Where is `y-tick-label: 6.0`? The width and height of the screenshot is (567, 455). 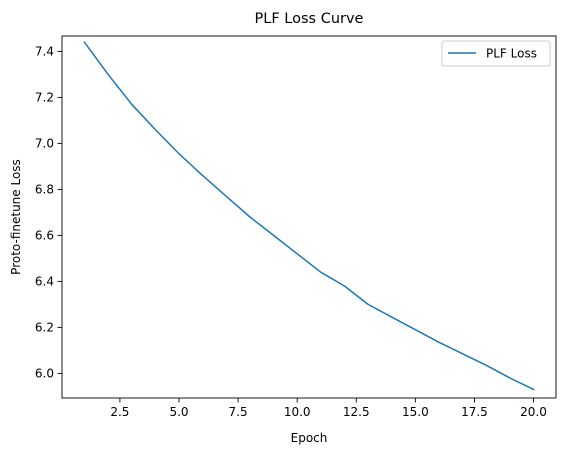 y-tick-label: 6.0 is located at coordinates (44, 374).